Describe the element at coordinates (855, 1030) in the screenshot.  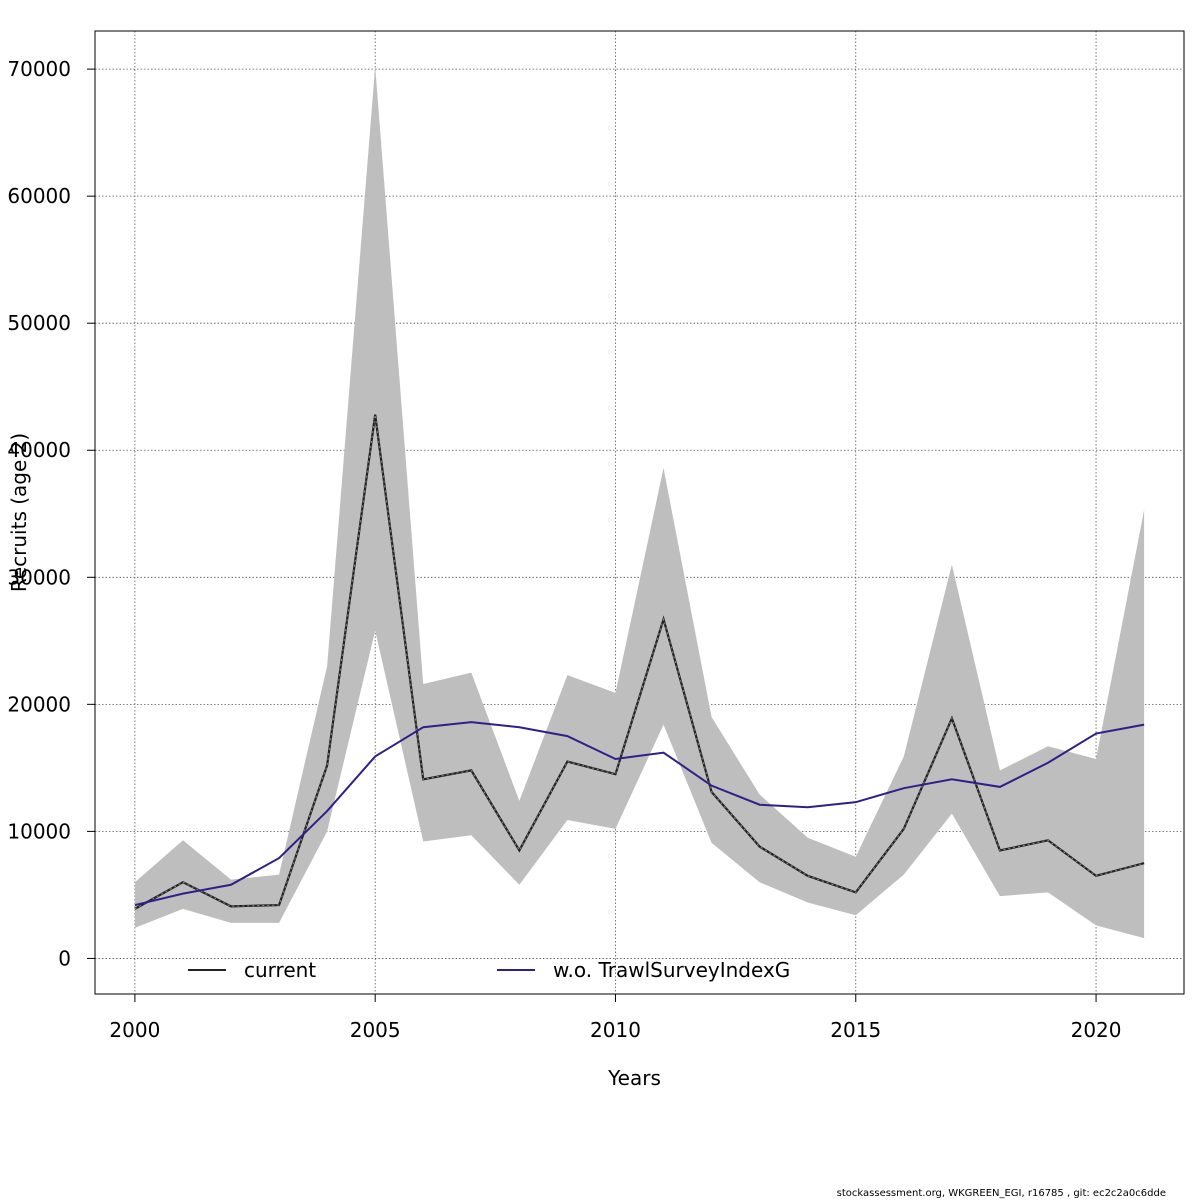
I see `x-tick-label: 2015` at that location.